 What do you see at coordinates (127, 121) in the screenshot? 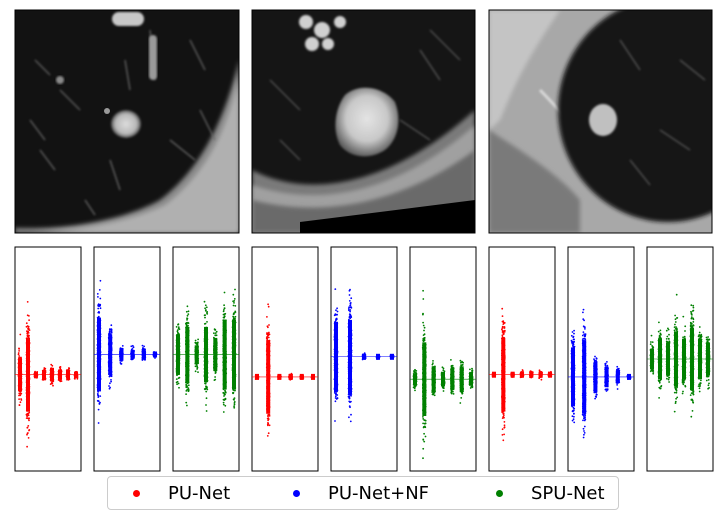
I see `ct-image-1-frame` at bounding box center [127, 121].